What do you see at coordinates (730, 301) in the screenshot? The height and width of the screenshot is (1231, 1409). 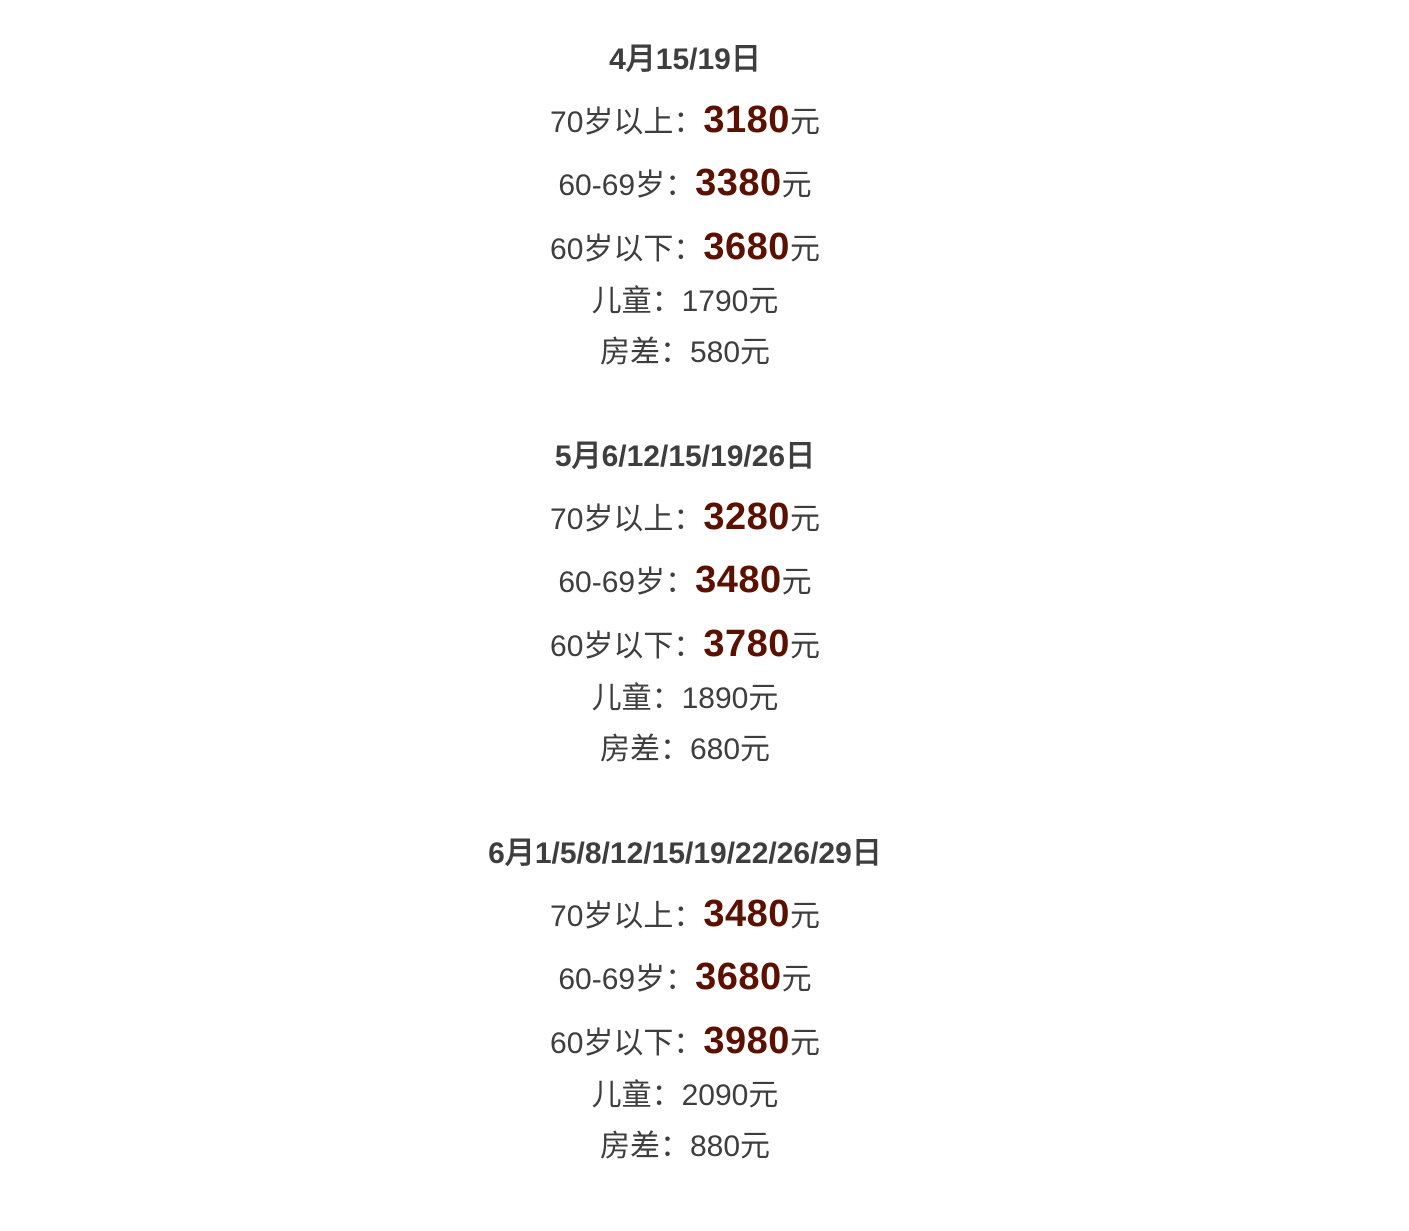 I see `row-value: 1790元` at bounding box center [730, 301].